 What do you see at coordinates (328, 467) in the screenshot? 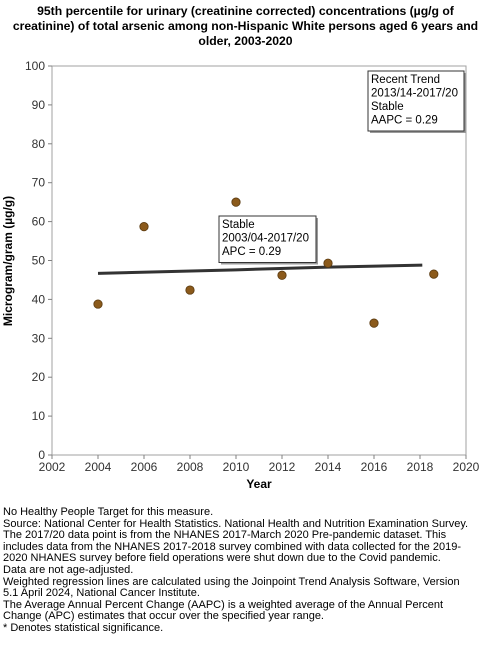
I see `x-tick-label: 2014` at bounding box center [328, 467].